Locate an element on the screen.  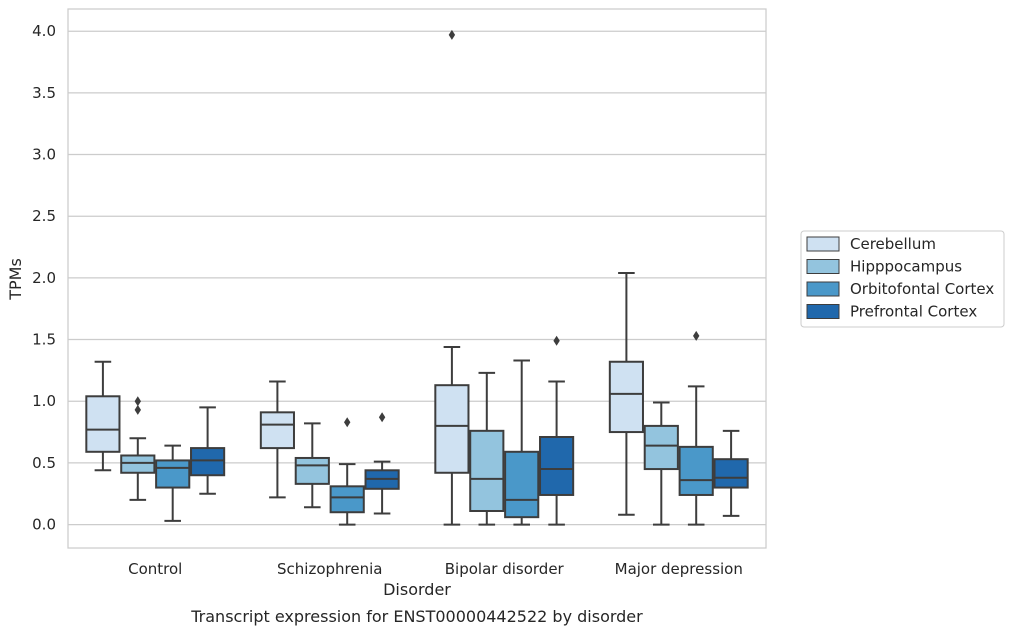
y-tick-label: 0.5 is located at coordinates (44, 463).